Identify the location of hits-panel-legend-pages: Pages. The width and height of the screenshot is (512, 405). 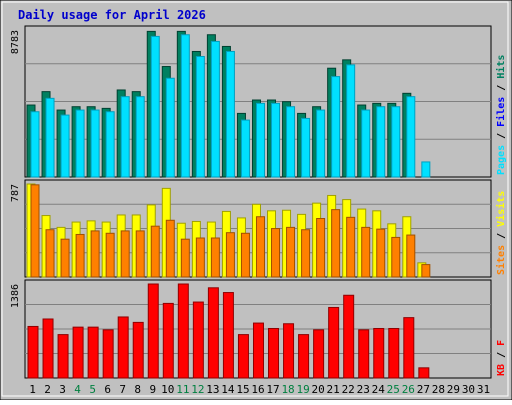
(501, 160).